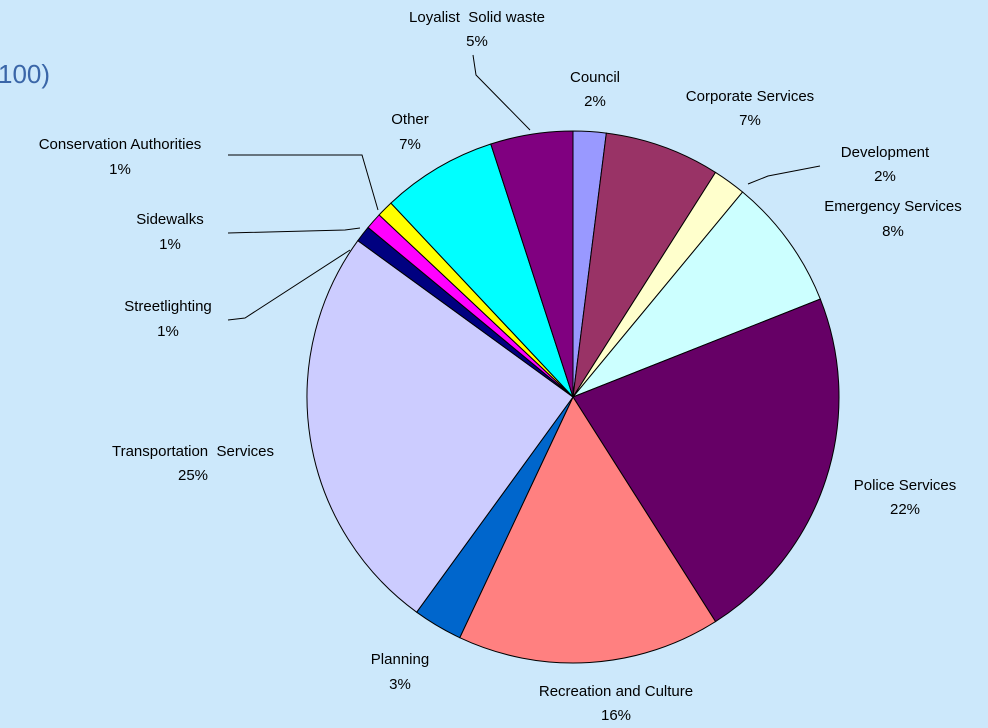 The image size is (988, 728). What do you see at coordinates (170, 219) in the screenshot?
I see `slice-label: Sidewalks` at bounding box center [170, 219].